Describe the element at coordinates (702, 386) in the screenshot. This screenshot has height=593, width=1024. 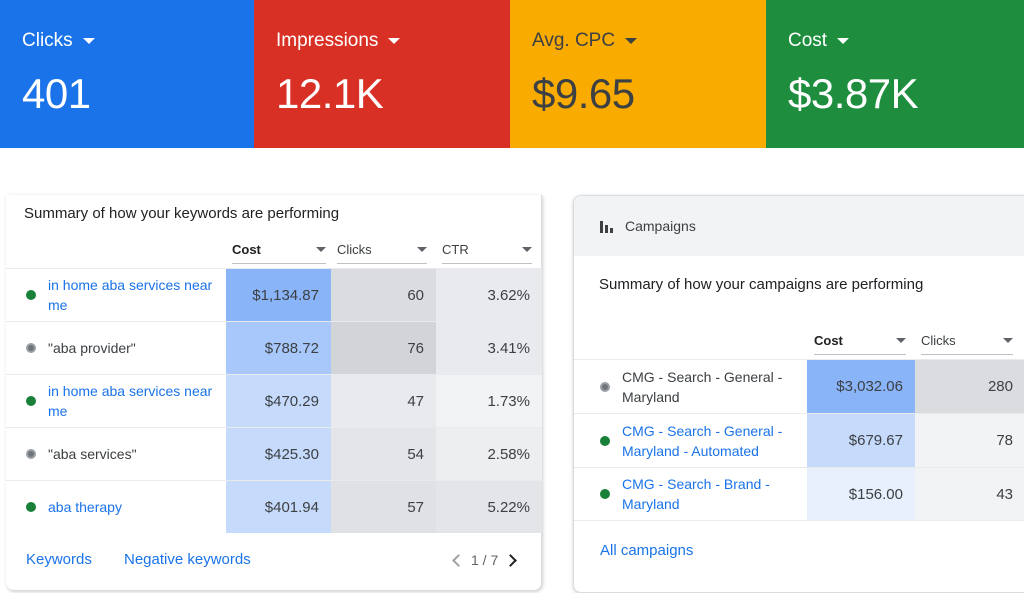
I see `campaign-text: CMG - Search - General - Maryland` at that location.